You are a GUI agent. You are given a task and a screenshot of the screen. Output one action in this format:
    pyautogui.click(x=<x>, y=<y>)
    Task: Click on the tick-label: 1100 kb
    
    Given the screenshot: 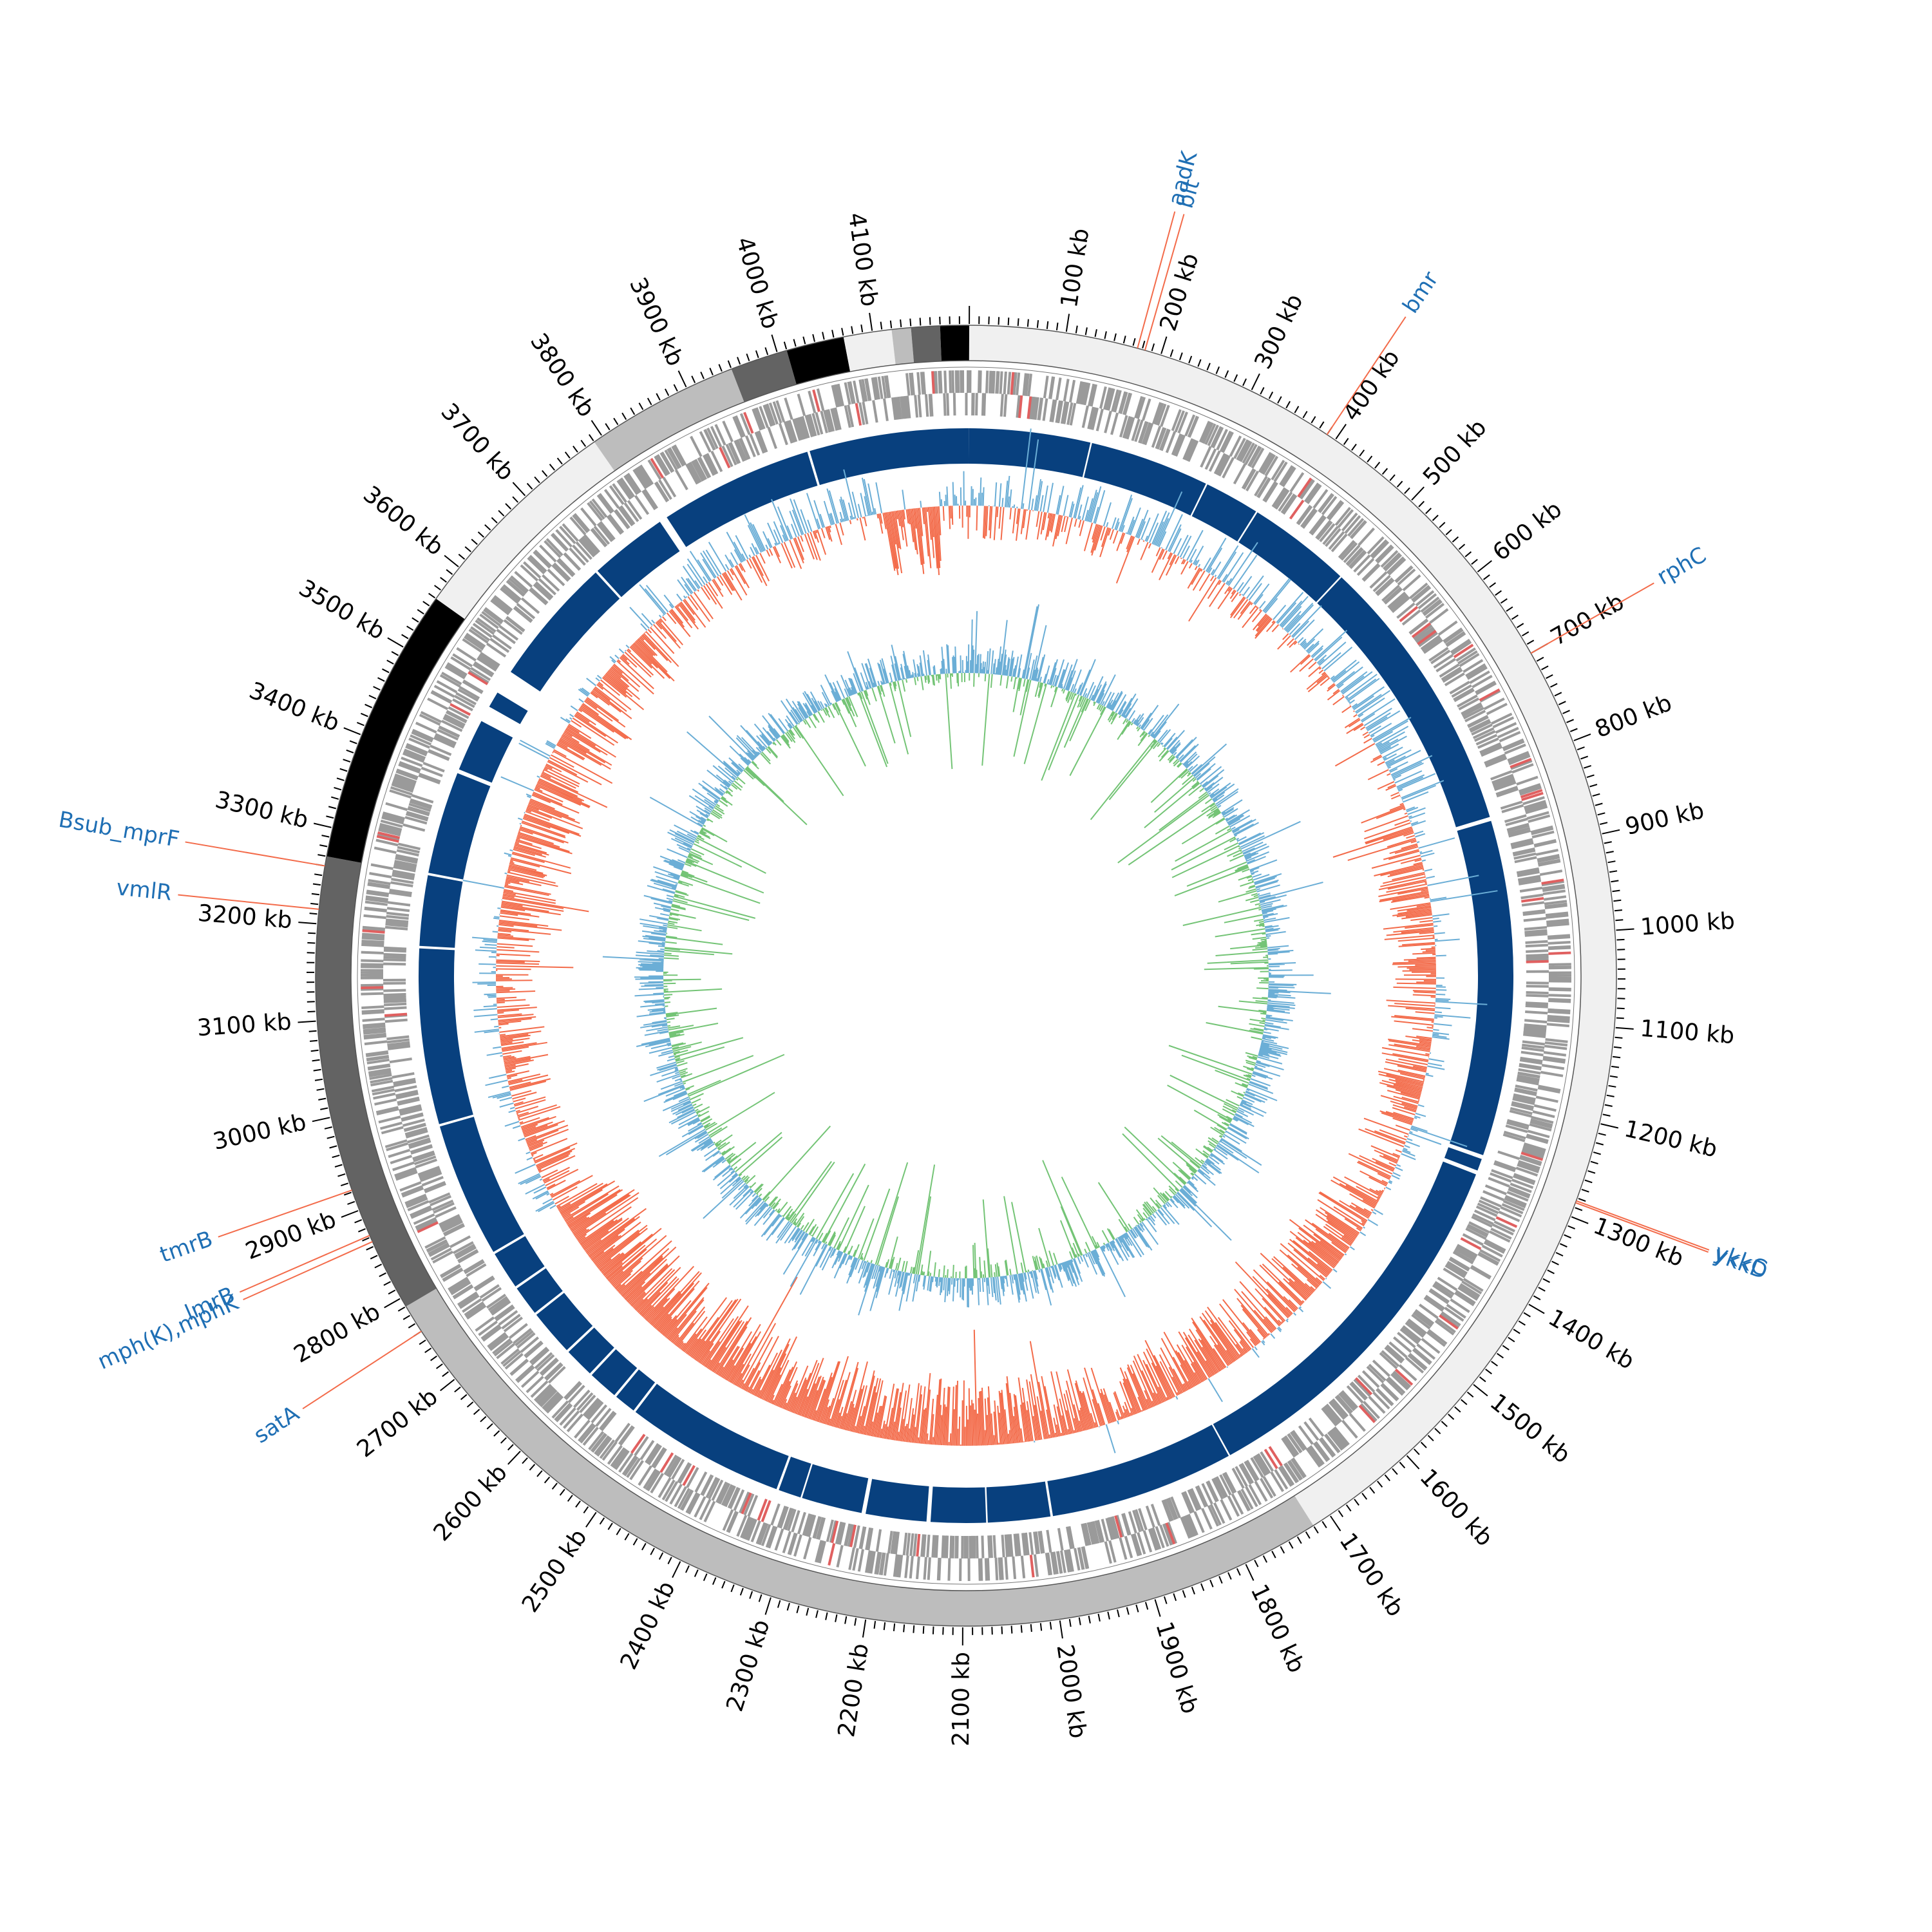 What is the action you would take?
    pyautogui.click(x=1688, y=1033)
    